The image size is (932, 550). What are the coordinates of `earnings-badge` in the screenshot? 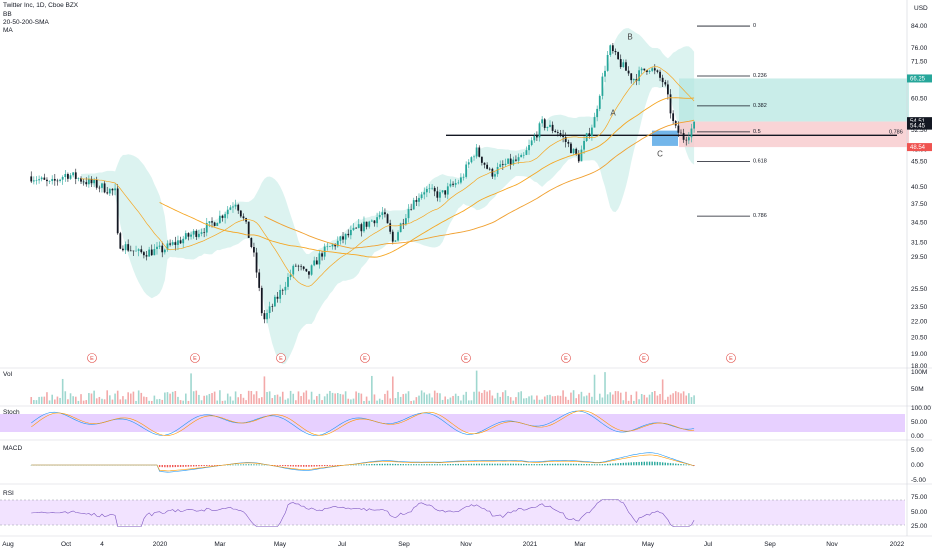 It's located at (281, 358).